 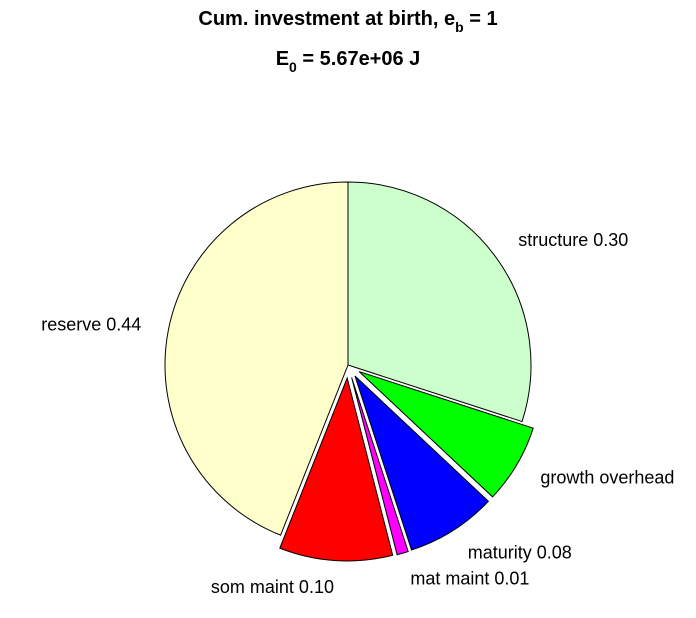 I want to click on title-text: = 5.67e+06 J, so click(x=358, y=59).